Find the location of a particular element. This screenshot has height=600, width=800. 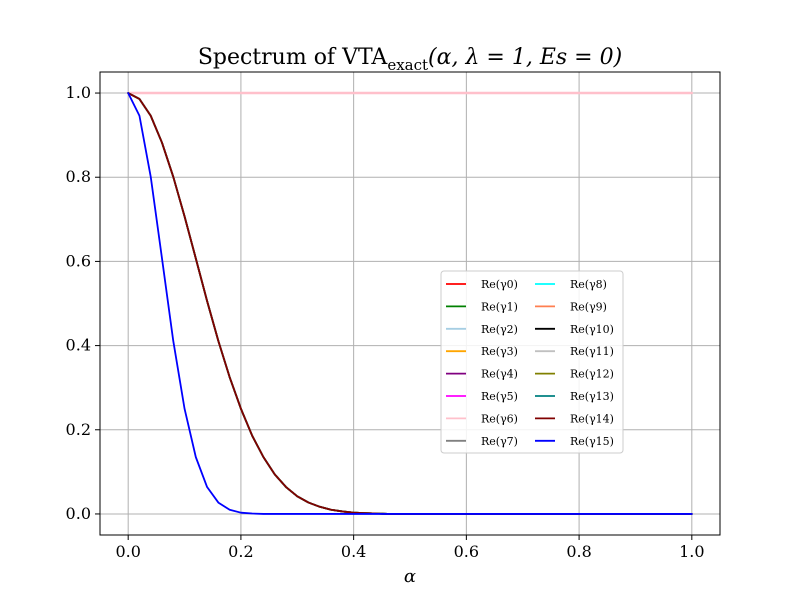

x-axis-label: α is located at coordinates (410, 576).